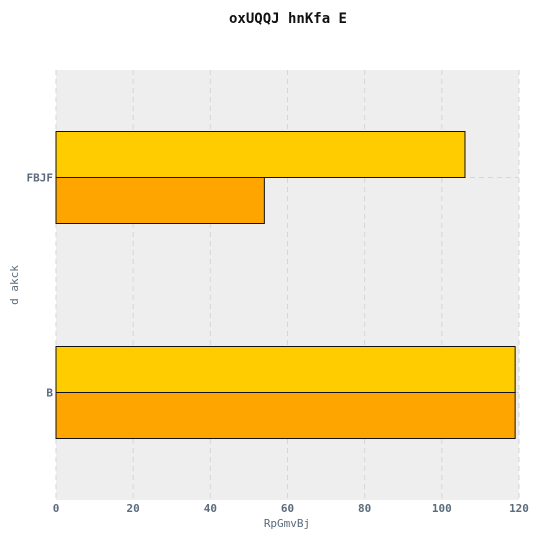 This screenshot has height=540, width=540. Describe the element at coordinates (519, 508) in the screenshot. I see `x-tick-label: 120` at that location.